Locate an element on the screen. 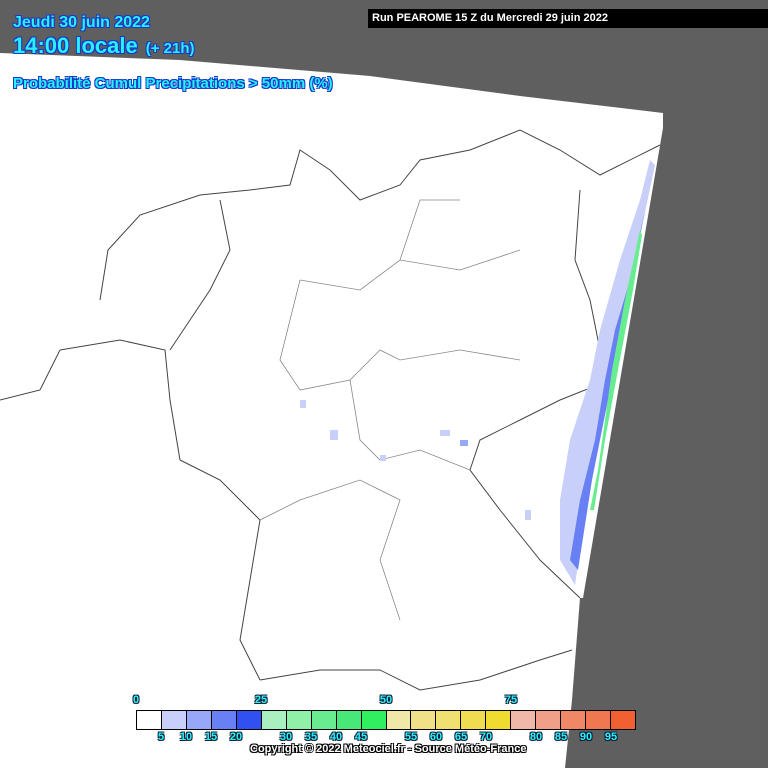 The width and height of the screenshot is (768, 768). coastline-france is located at coordinates (30, 375).